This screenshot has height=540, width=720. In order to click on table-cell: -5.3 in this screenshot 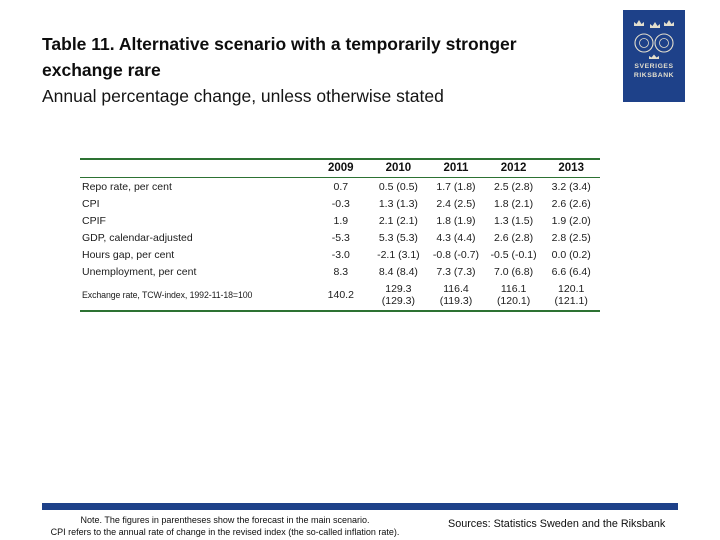, I will do `click(340, 237)`.